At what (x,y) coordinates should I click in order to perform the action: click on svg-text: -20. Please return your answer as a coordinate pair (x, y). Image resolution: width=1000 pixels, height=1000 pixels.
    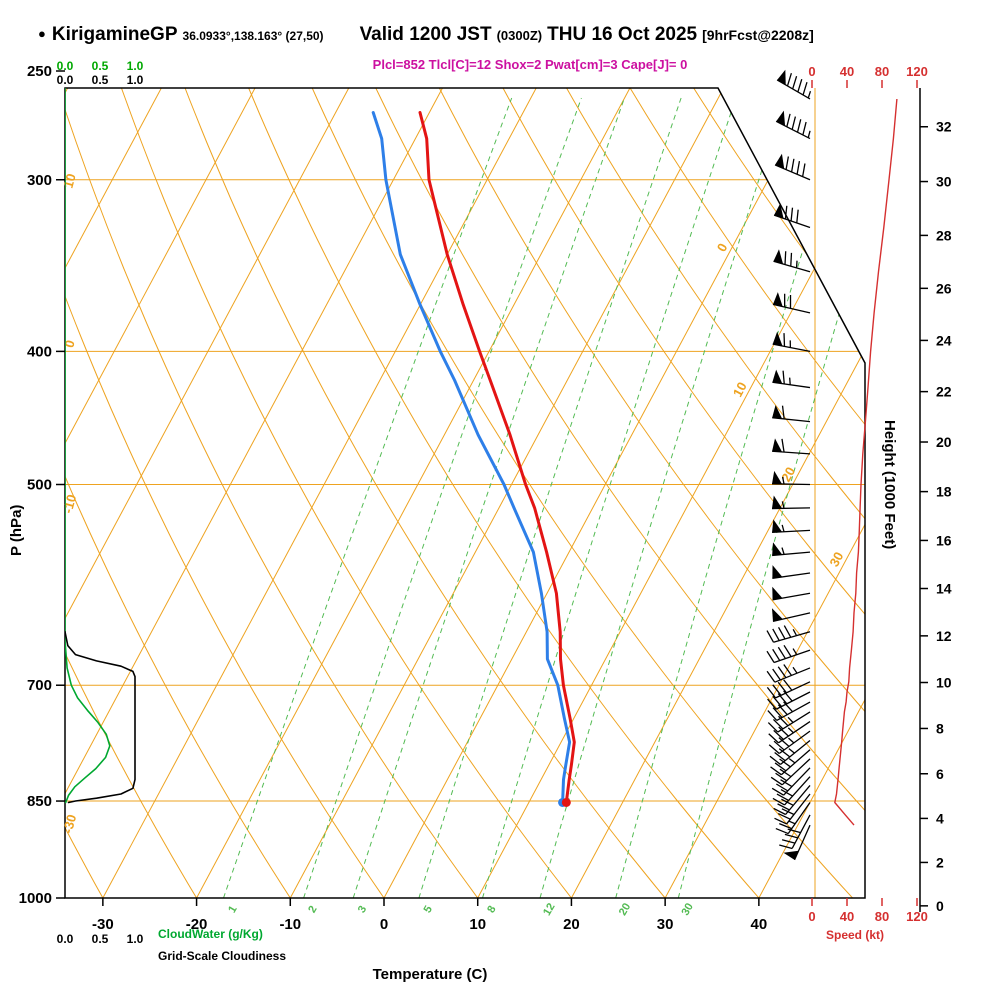
    Looking at the image, I should click on (197, 924).